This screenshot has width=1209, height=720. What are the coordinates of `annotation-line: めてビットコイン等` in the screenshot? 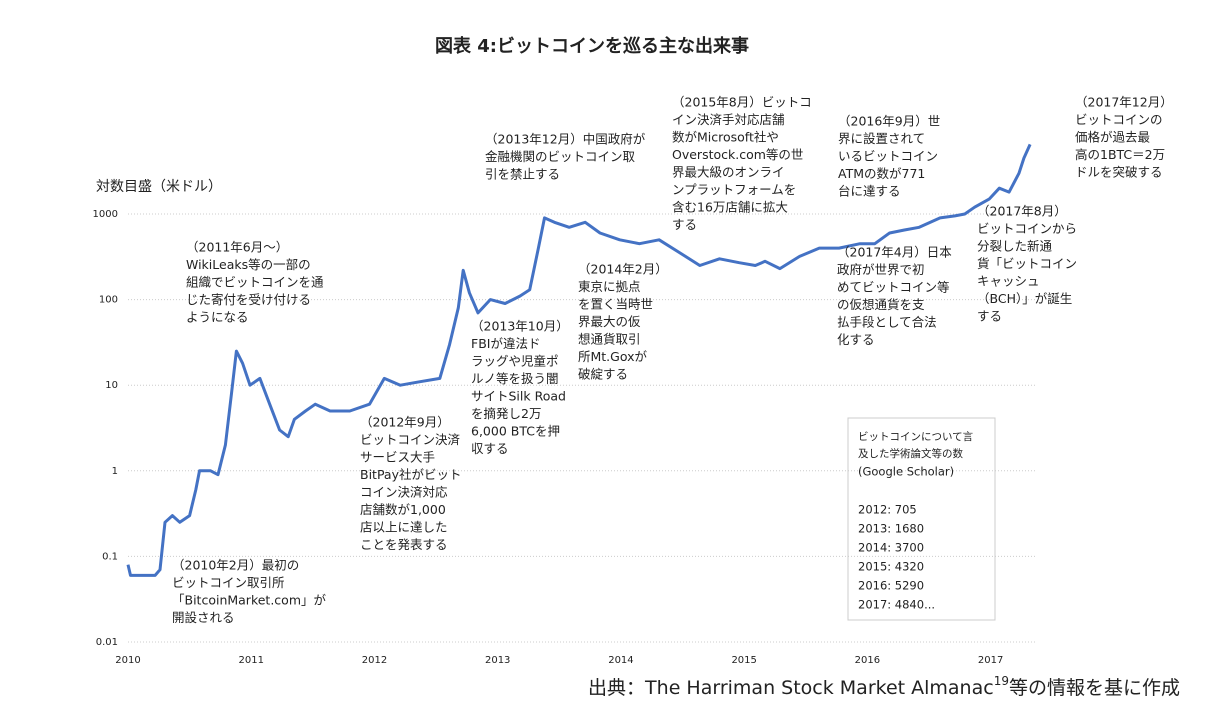 It's located at (893, 287).